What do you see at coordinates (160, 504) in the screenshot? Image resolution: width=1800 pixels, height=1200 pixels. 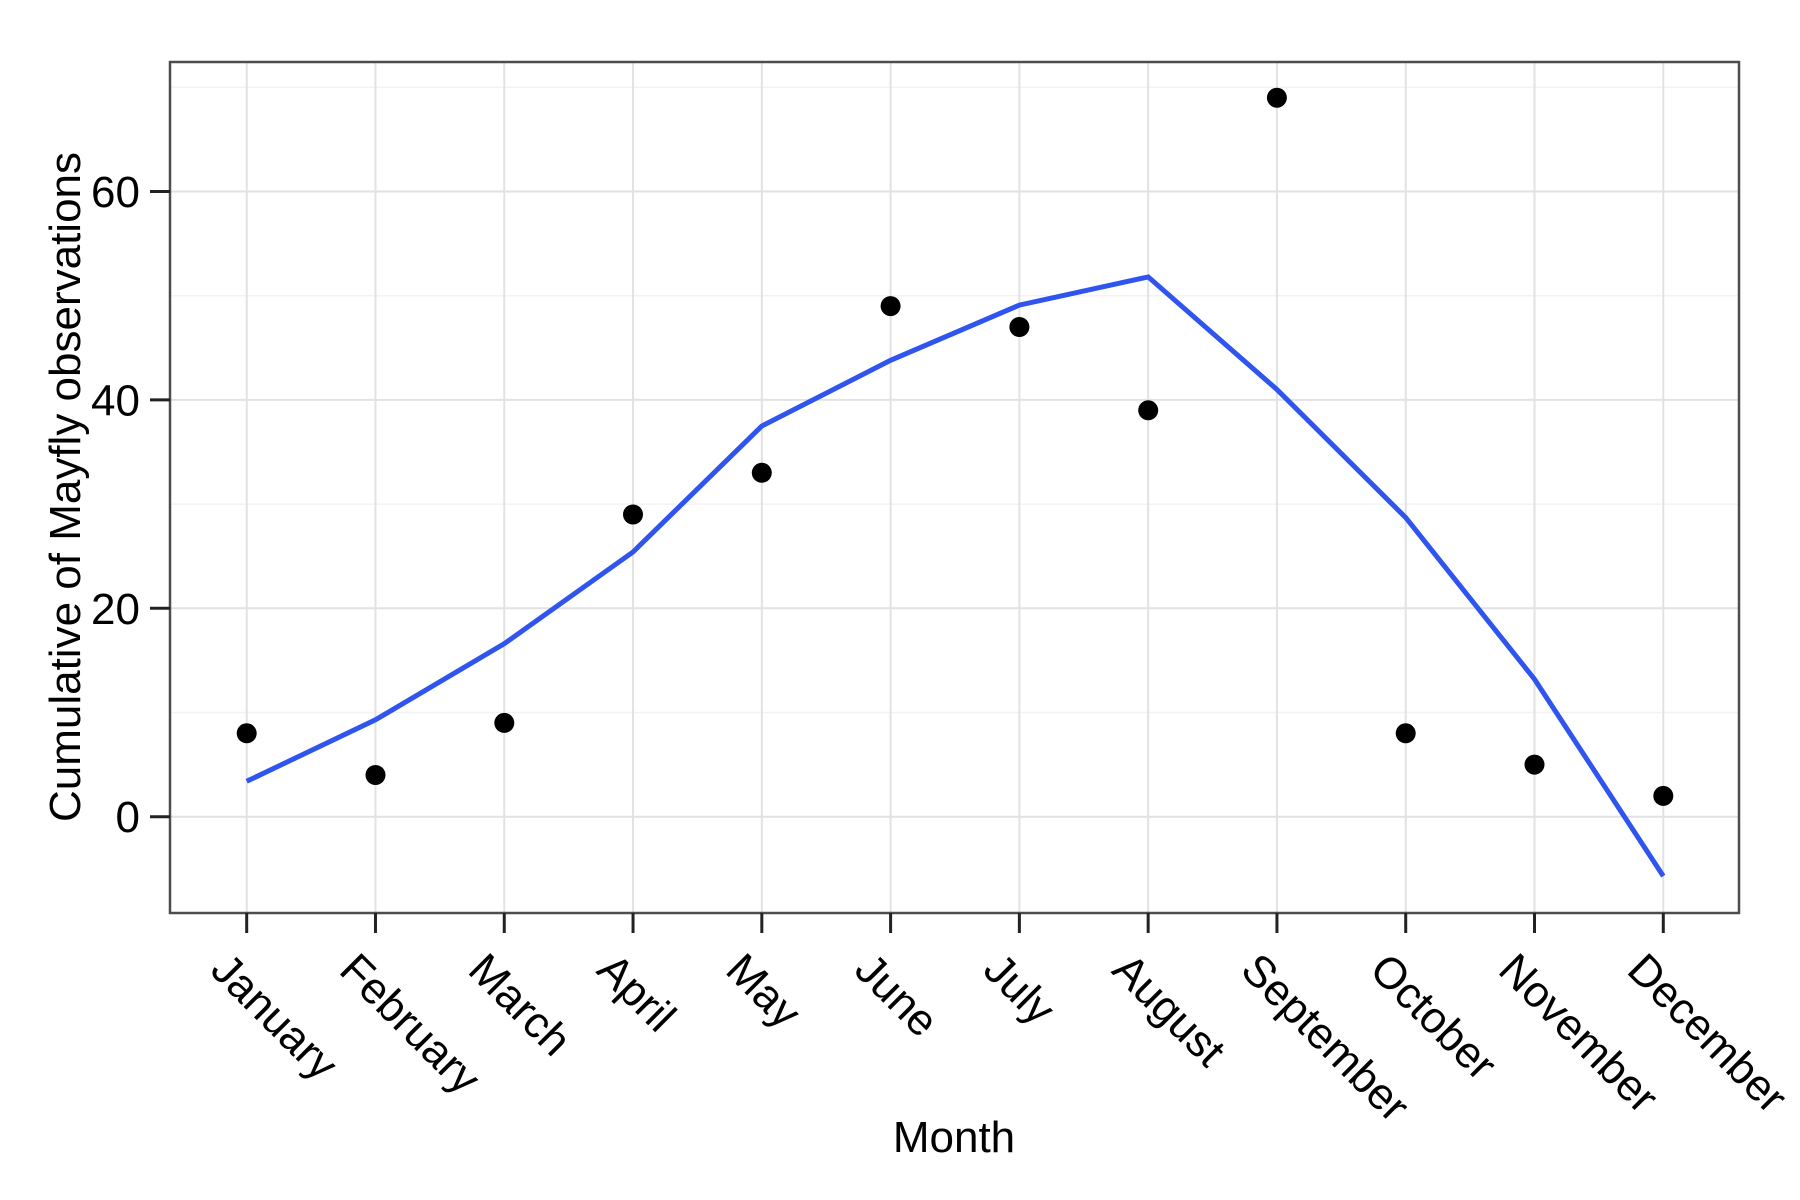 I see `y-axis-ticks` at bounding box center [160, 504].